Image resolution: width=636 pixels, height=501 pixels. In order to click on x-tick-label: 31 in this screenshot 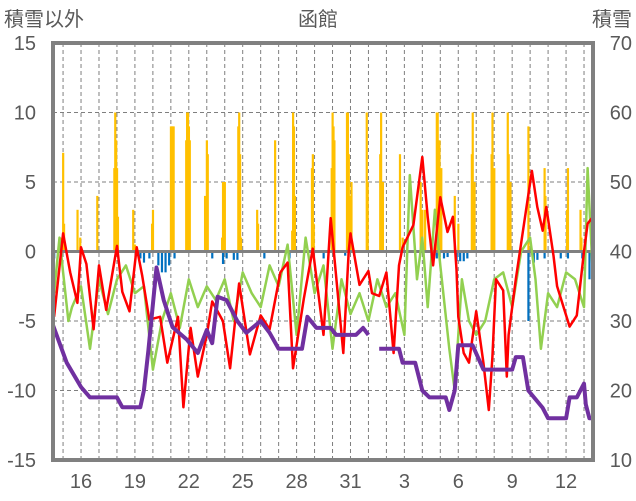, I will do `click(350, 482)`.